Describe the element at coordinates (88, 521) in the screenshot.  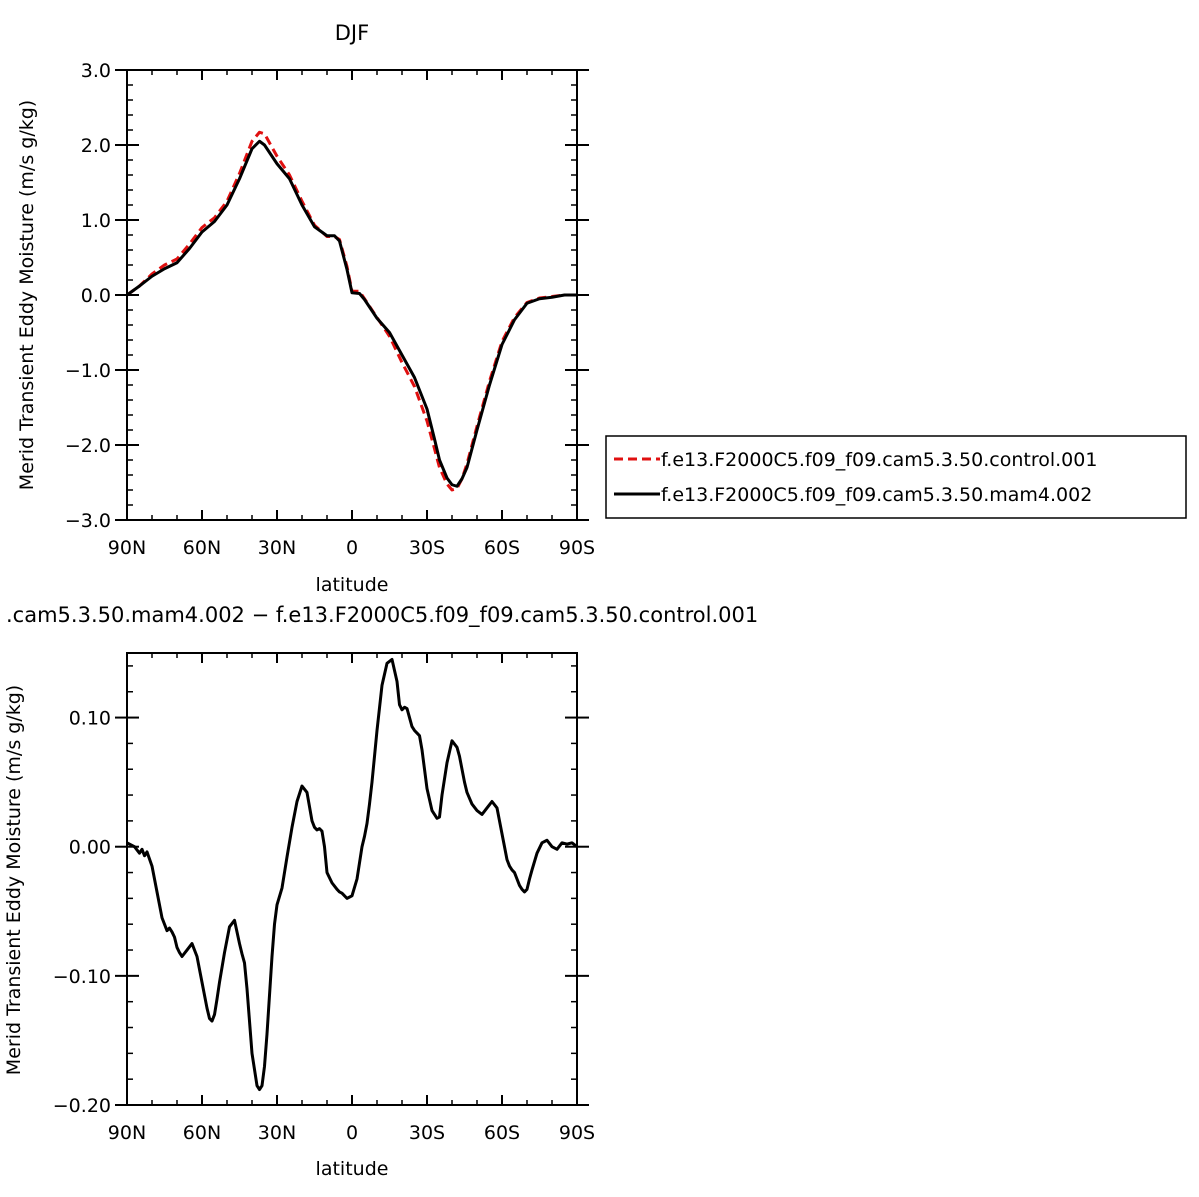
I see `chart-0-y-tick-label-6: −3.0` at that location.